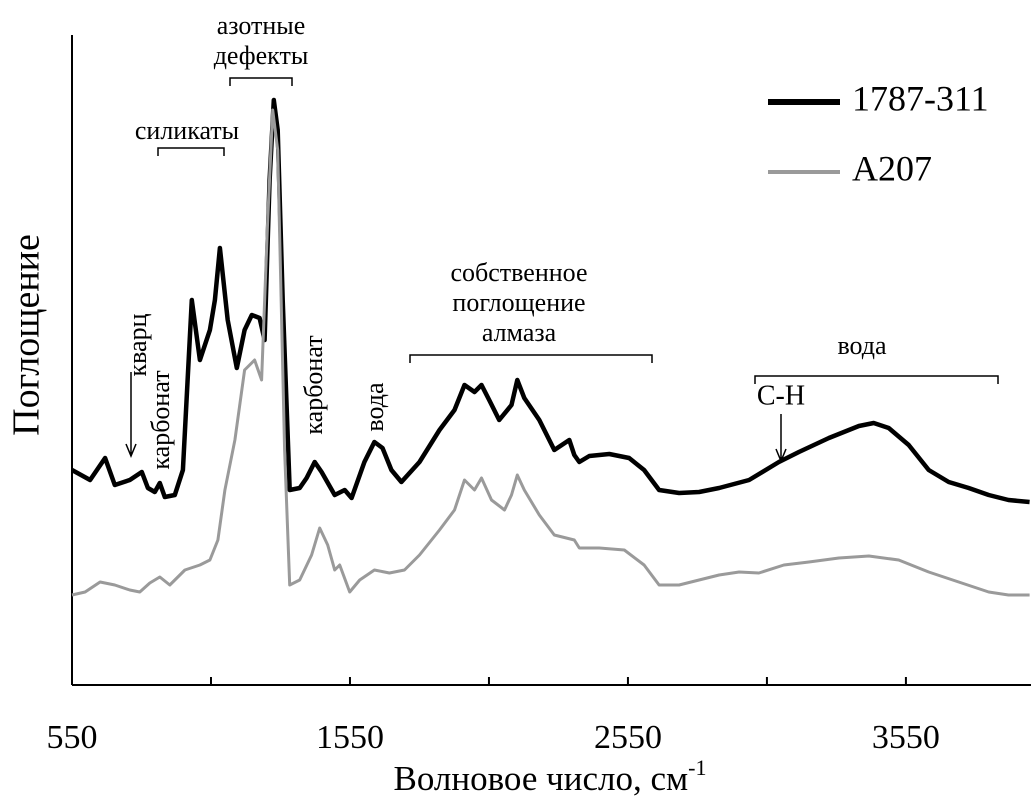 Image resolution: width=1031 pixels, height=812 pixels. I want to click on x-axis-label-main: Волновое число, см, so click(541, 778).